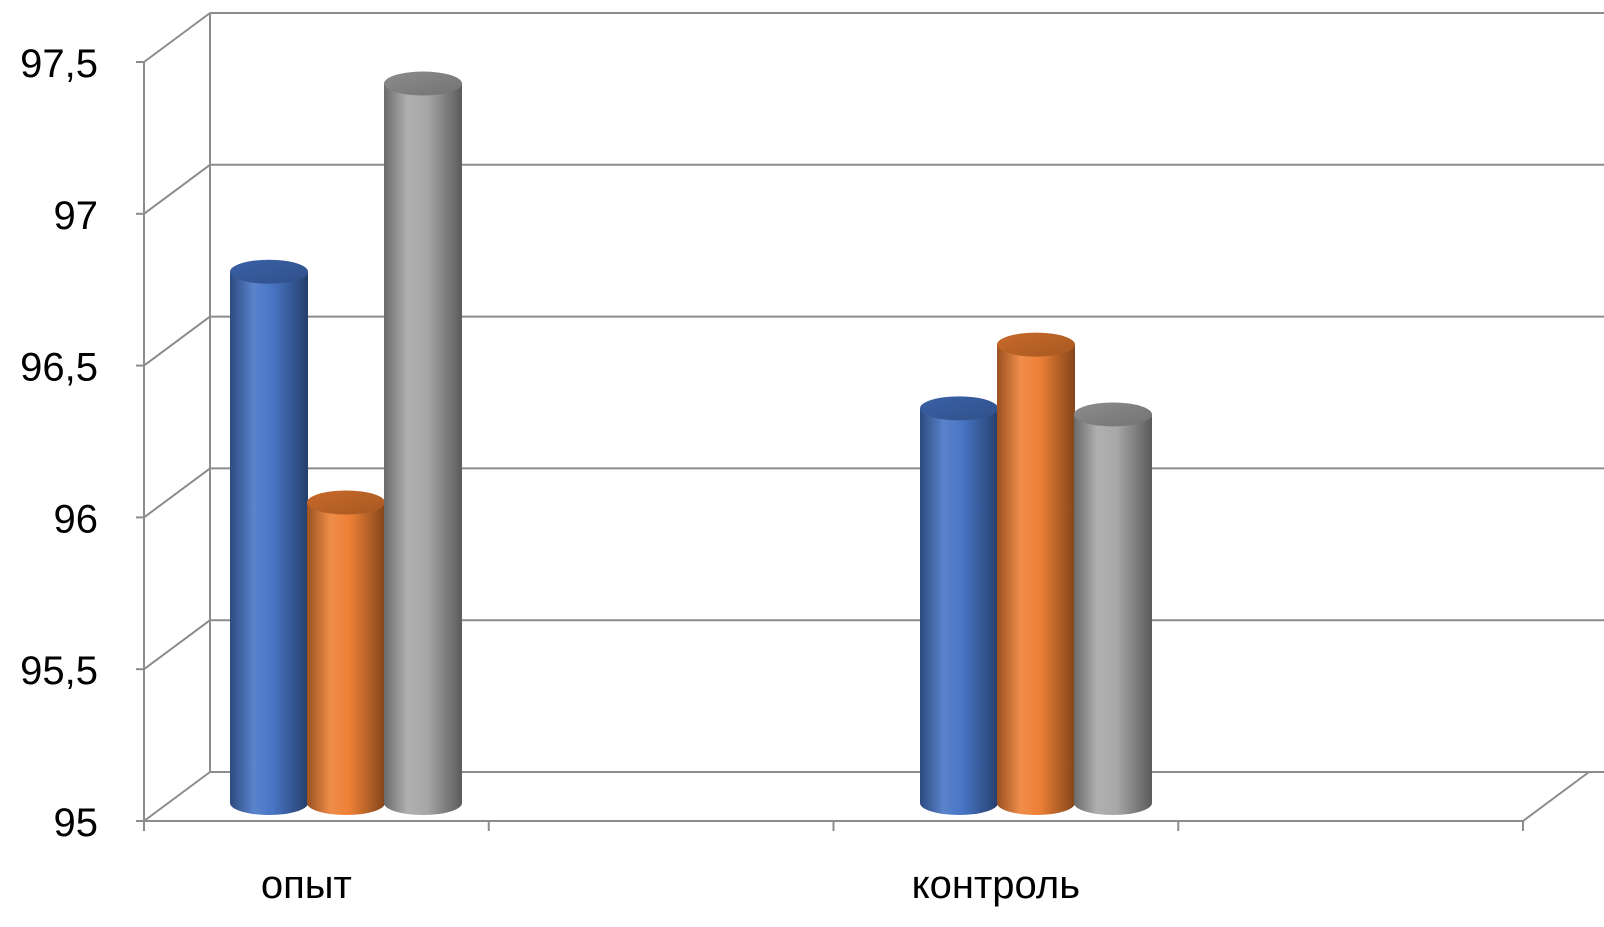 Image resolution: width=1604 pixels, height=927 pixels. I want to click on x-category-label: контроль, so click(996, 885).